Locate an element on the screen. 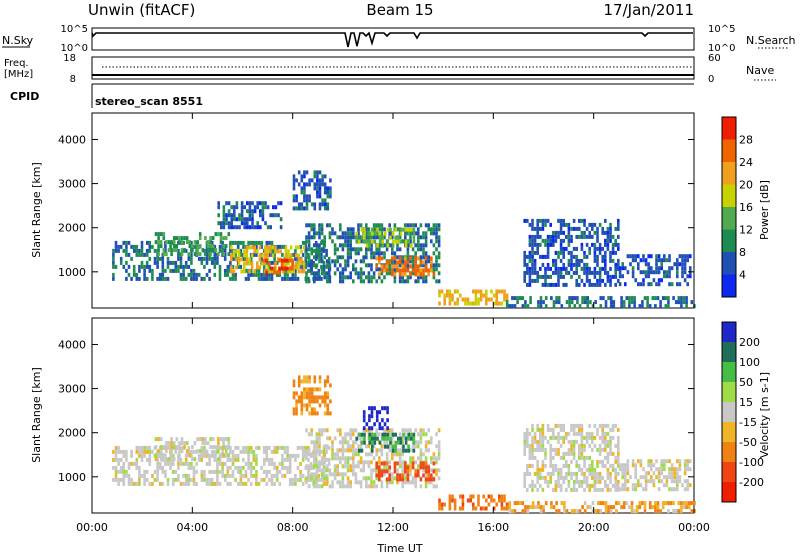  nsearch-label: N.Search is located at coordinates (771, 40).